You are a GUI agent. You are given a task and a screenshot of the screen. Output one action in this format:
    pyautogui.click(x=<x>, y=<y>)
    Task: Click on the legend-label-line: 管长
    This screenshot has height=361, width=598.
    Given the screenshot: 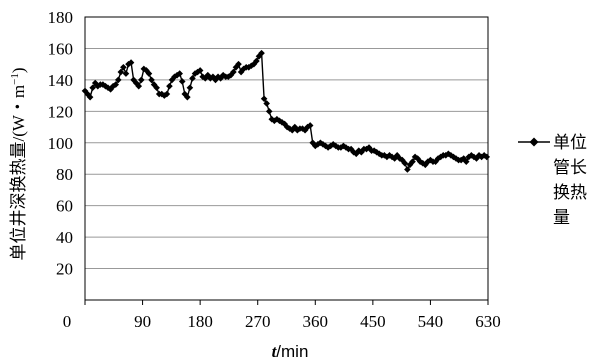 What is the action you would take?
    pyautogui.click(x=570, y=168)
    